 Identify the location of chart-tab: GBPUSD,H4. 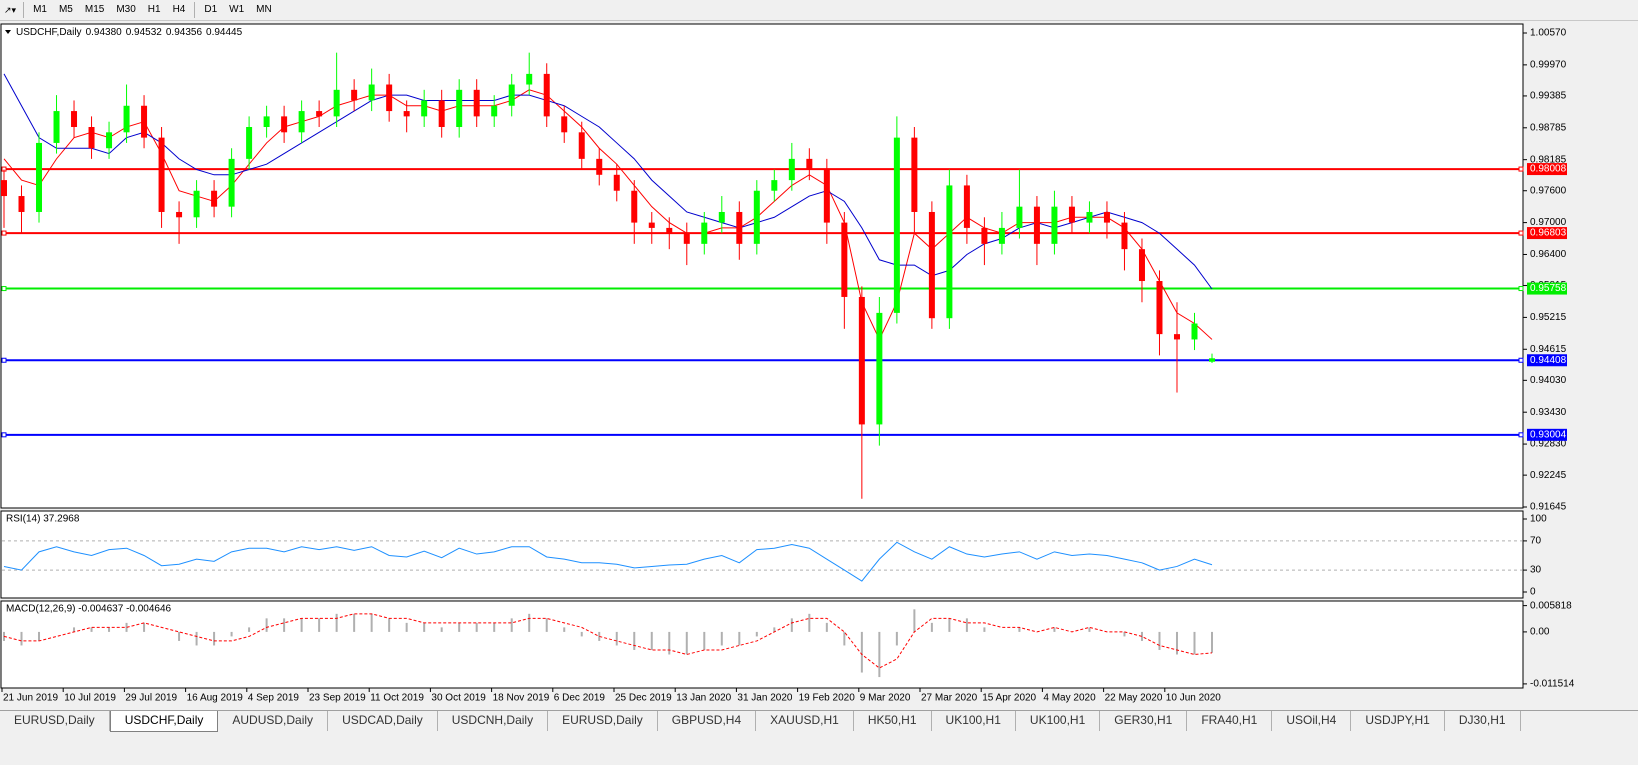
(707, 721).